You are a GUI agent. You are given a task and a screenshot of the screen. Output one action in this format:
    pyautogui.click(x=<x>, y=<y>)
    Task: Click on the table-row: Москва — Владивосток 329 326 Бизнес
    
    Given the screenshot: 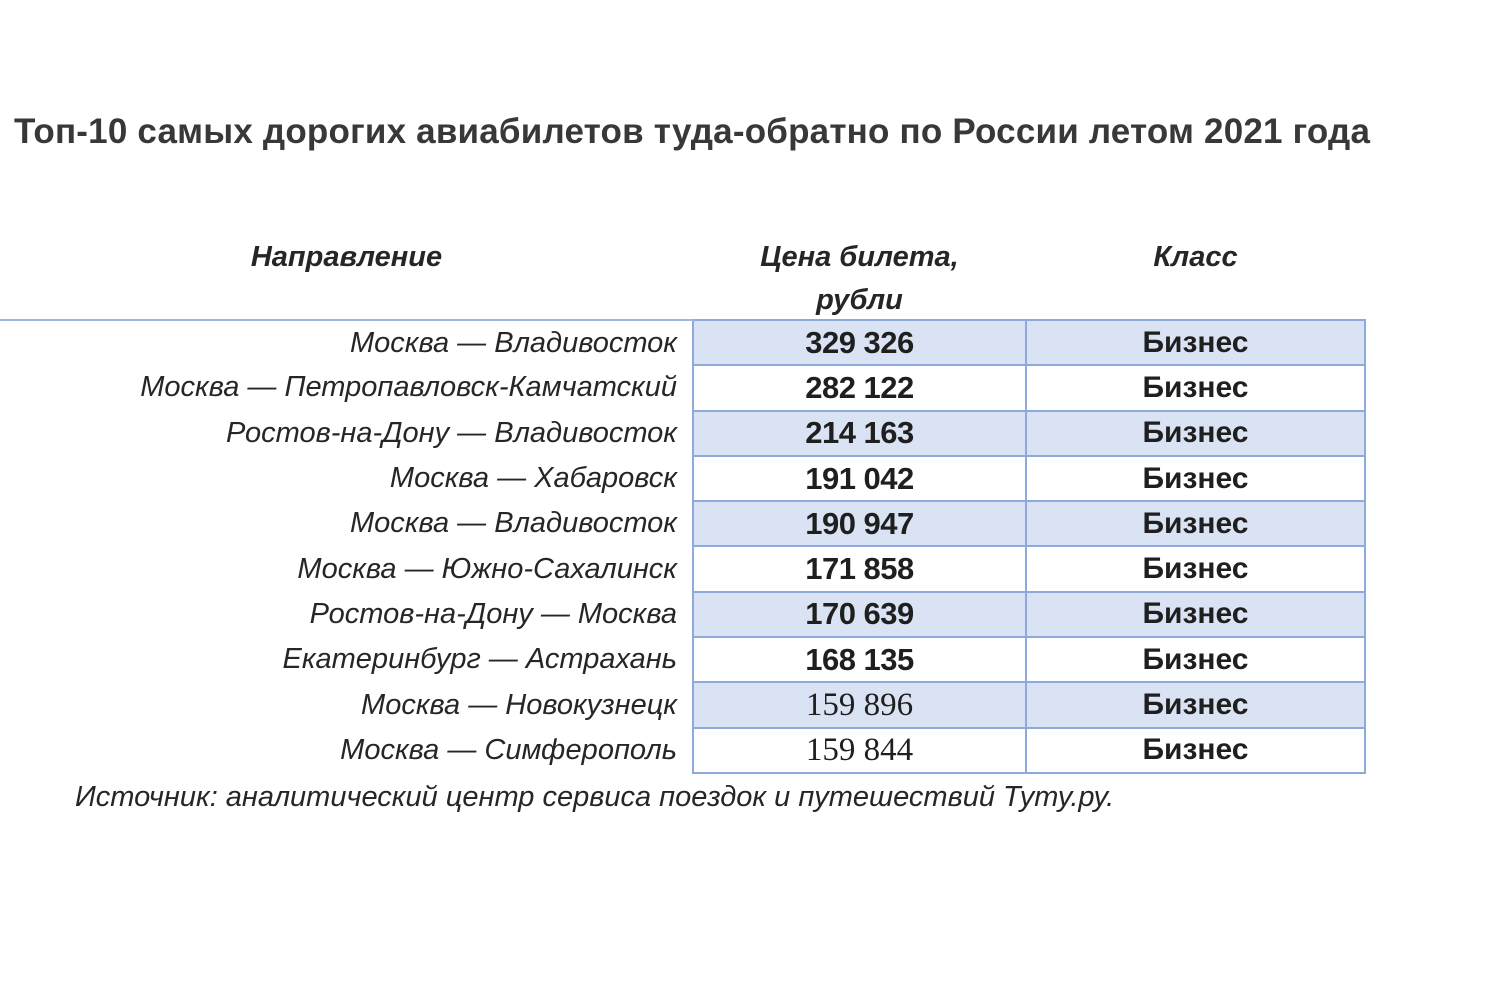 What is the action you would take?
    pyautogui.click(x=683, y=342)
    